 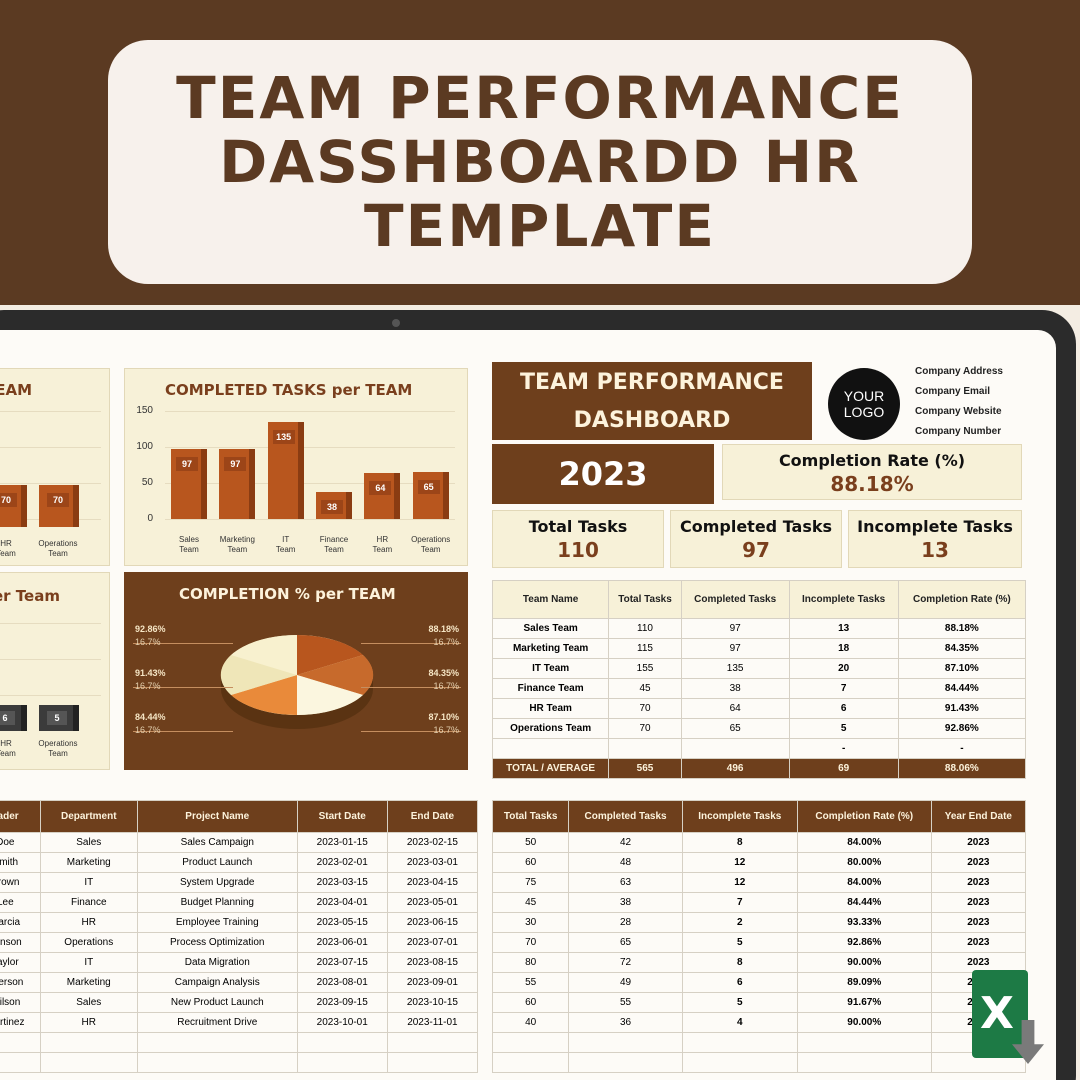 What do you see at coordinates (550, 688) in the screenshot?
I see `table-cell: Finance Team` at bounding box center [550, 688].